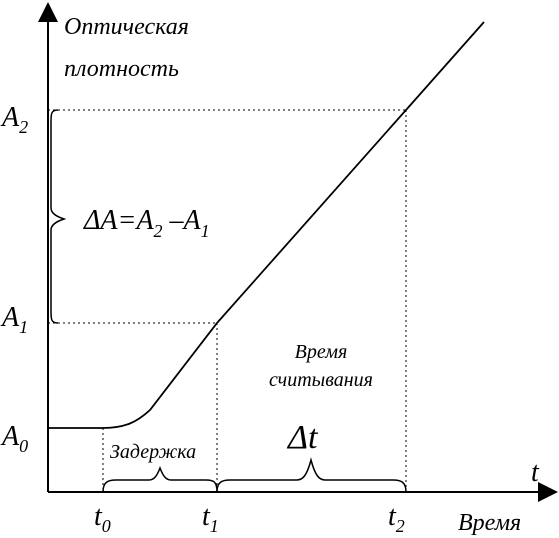 Image resolution: width=559 pixels, height=538 pixels. What do you see at coordinates (146, 223) in the screenshot?
I see `delta-a-formula: ΔA=A2 –A1` at bounding box center [146, 223].